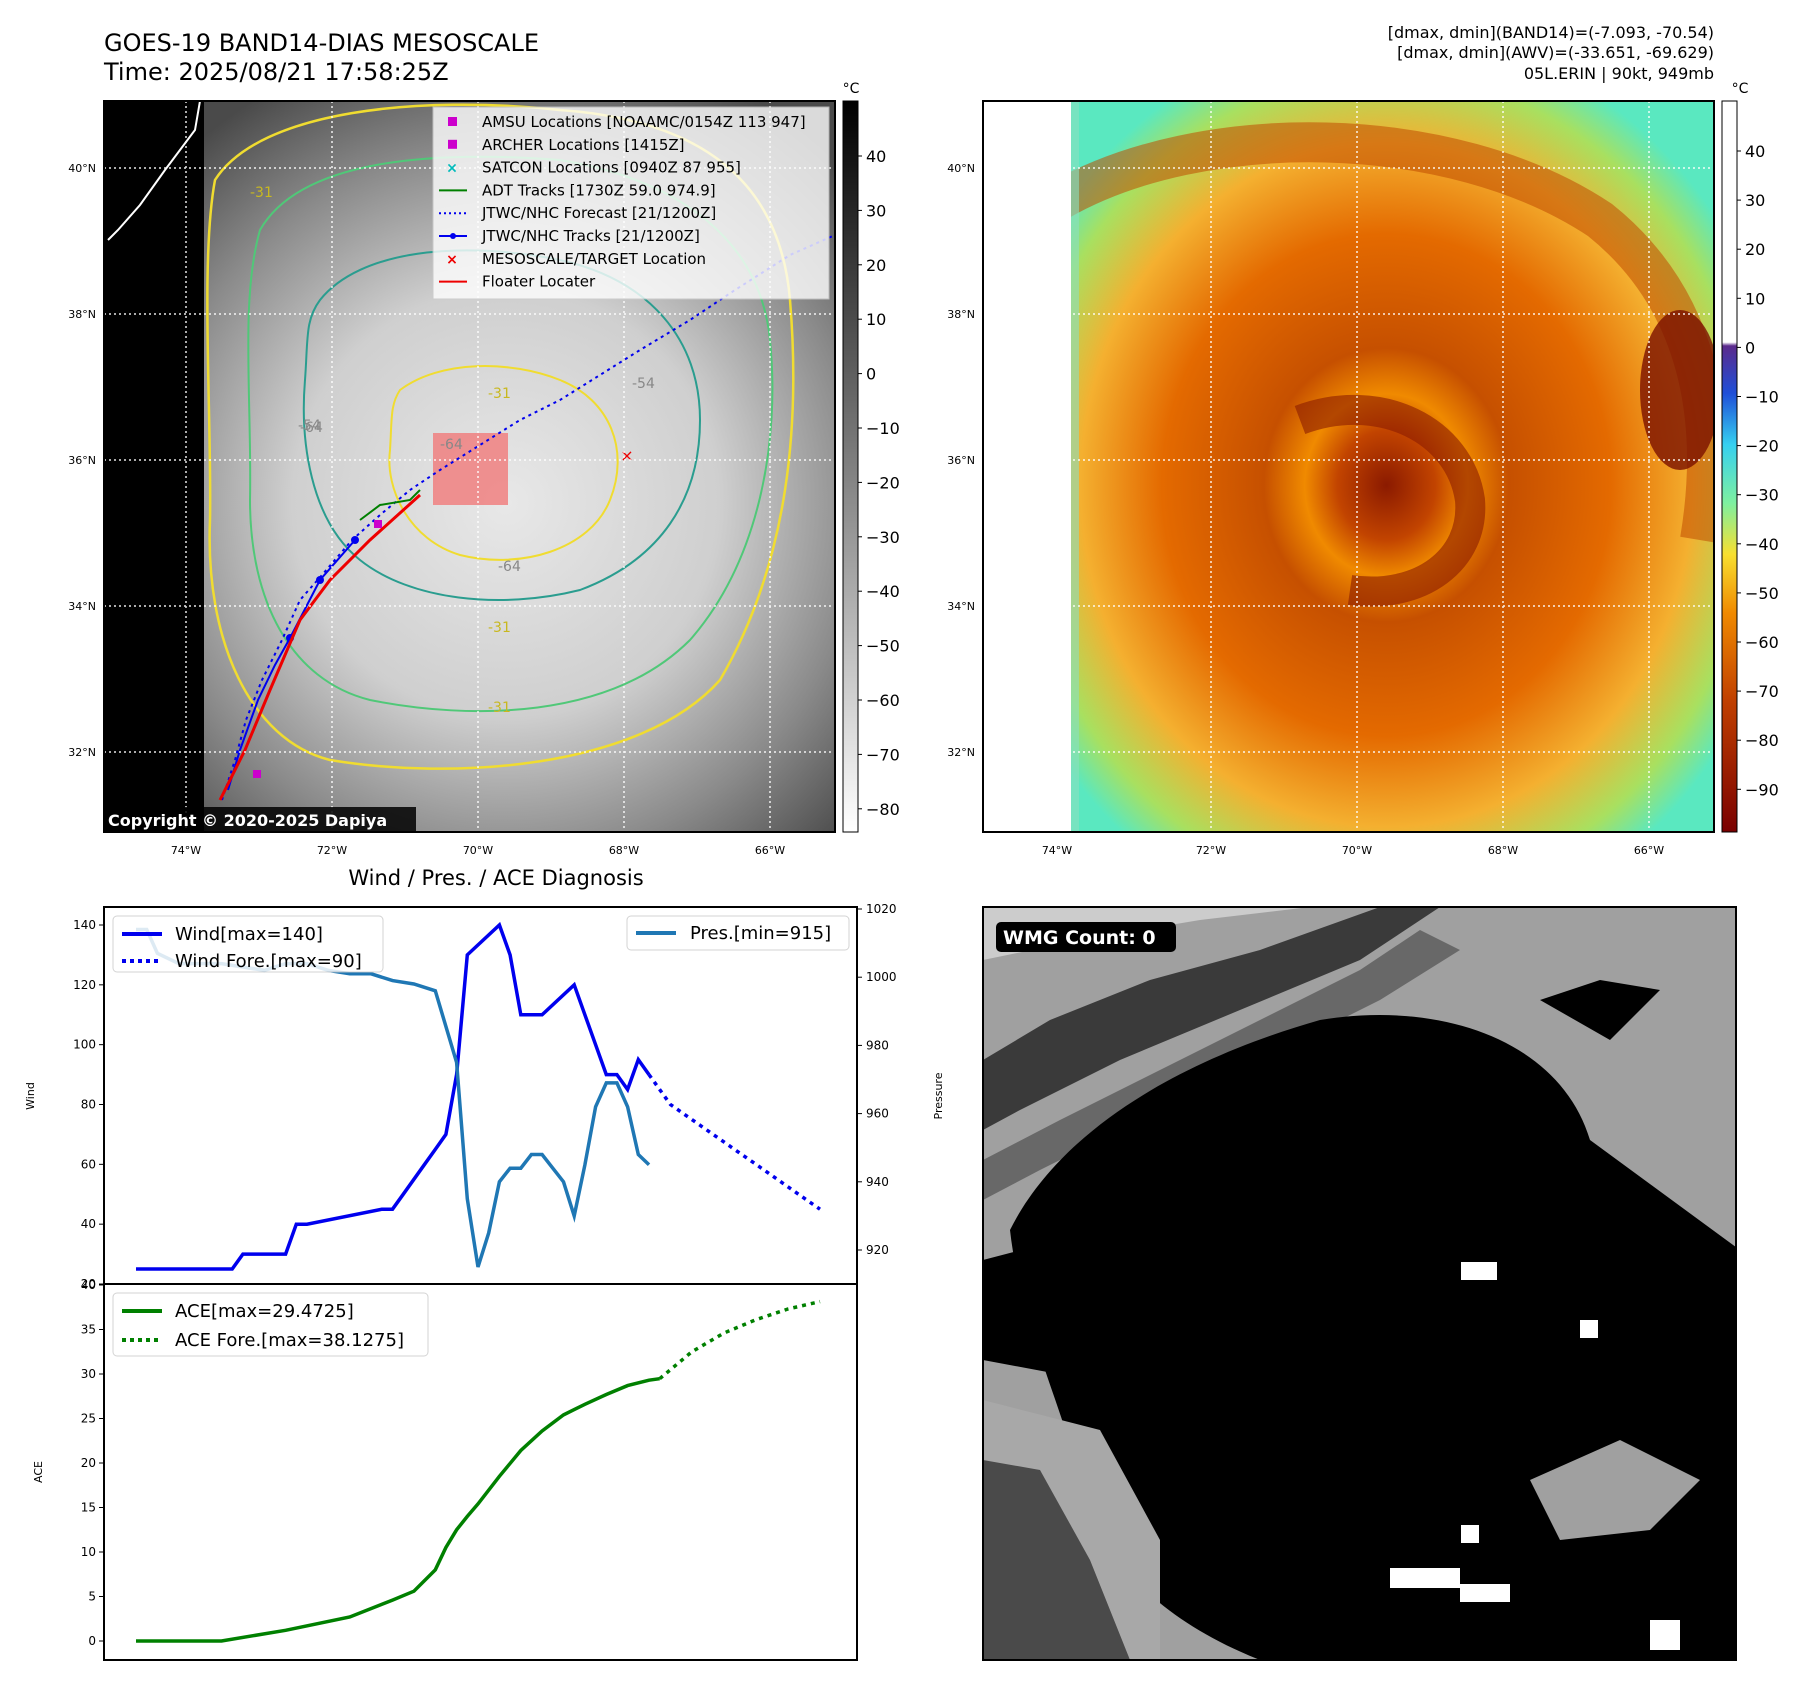  I want to click on legend-ace: ACE[max=29.4725], so click(264, 1311).